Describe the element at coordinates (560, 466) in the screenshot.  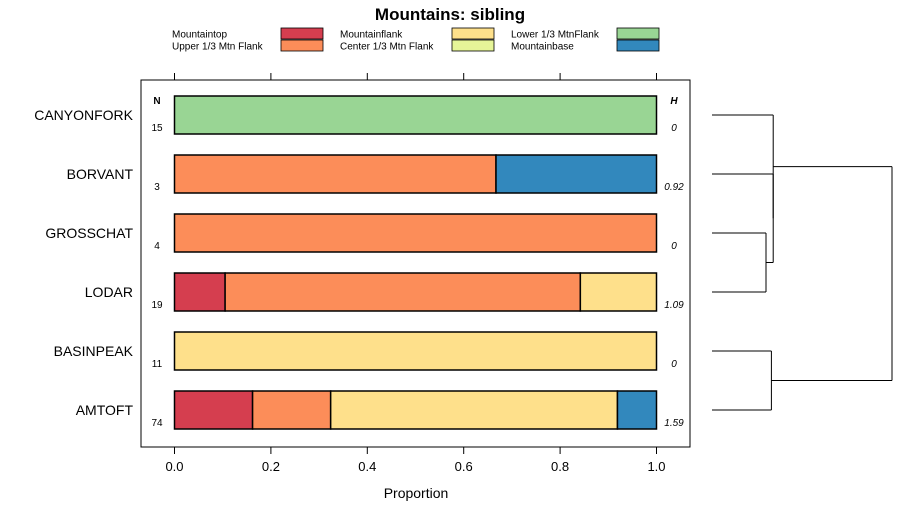
I see `x-tick-label: 0.8` at that location.